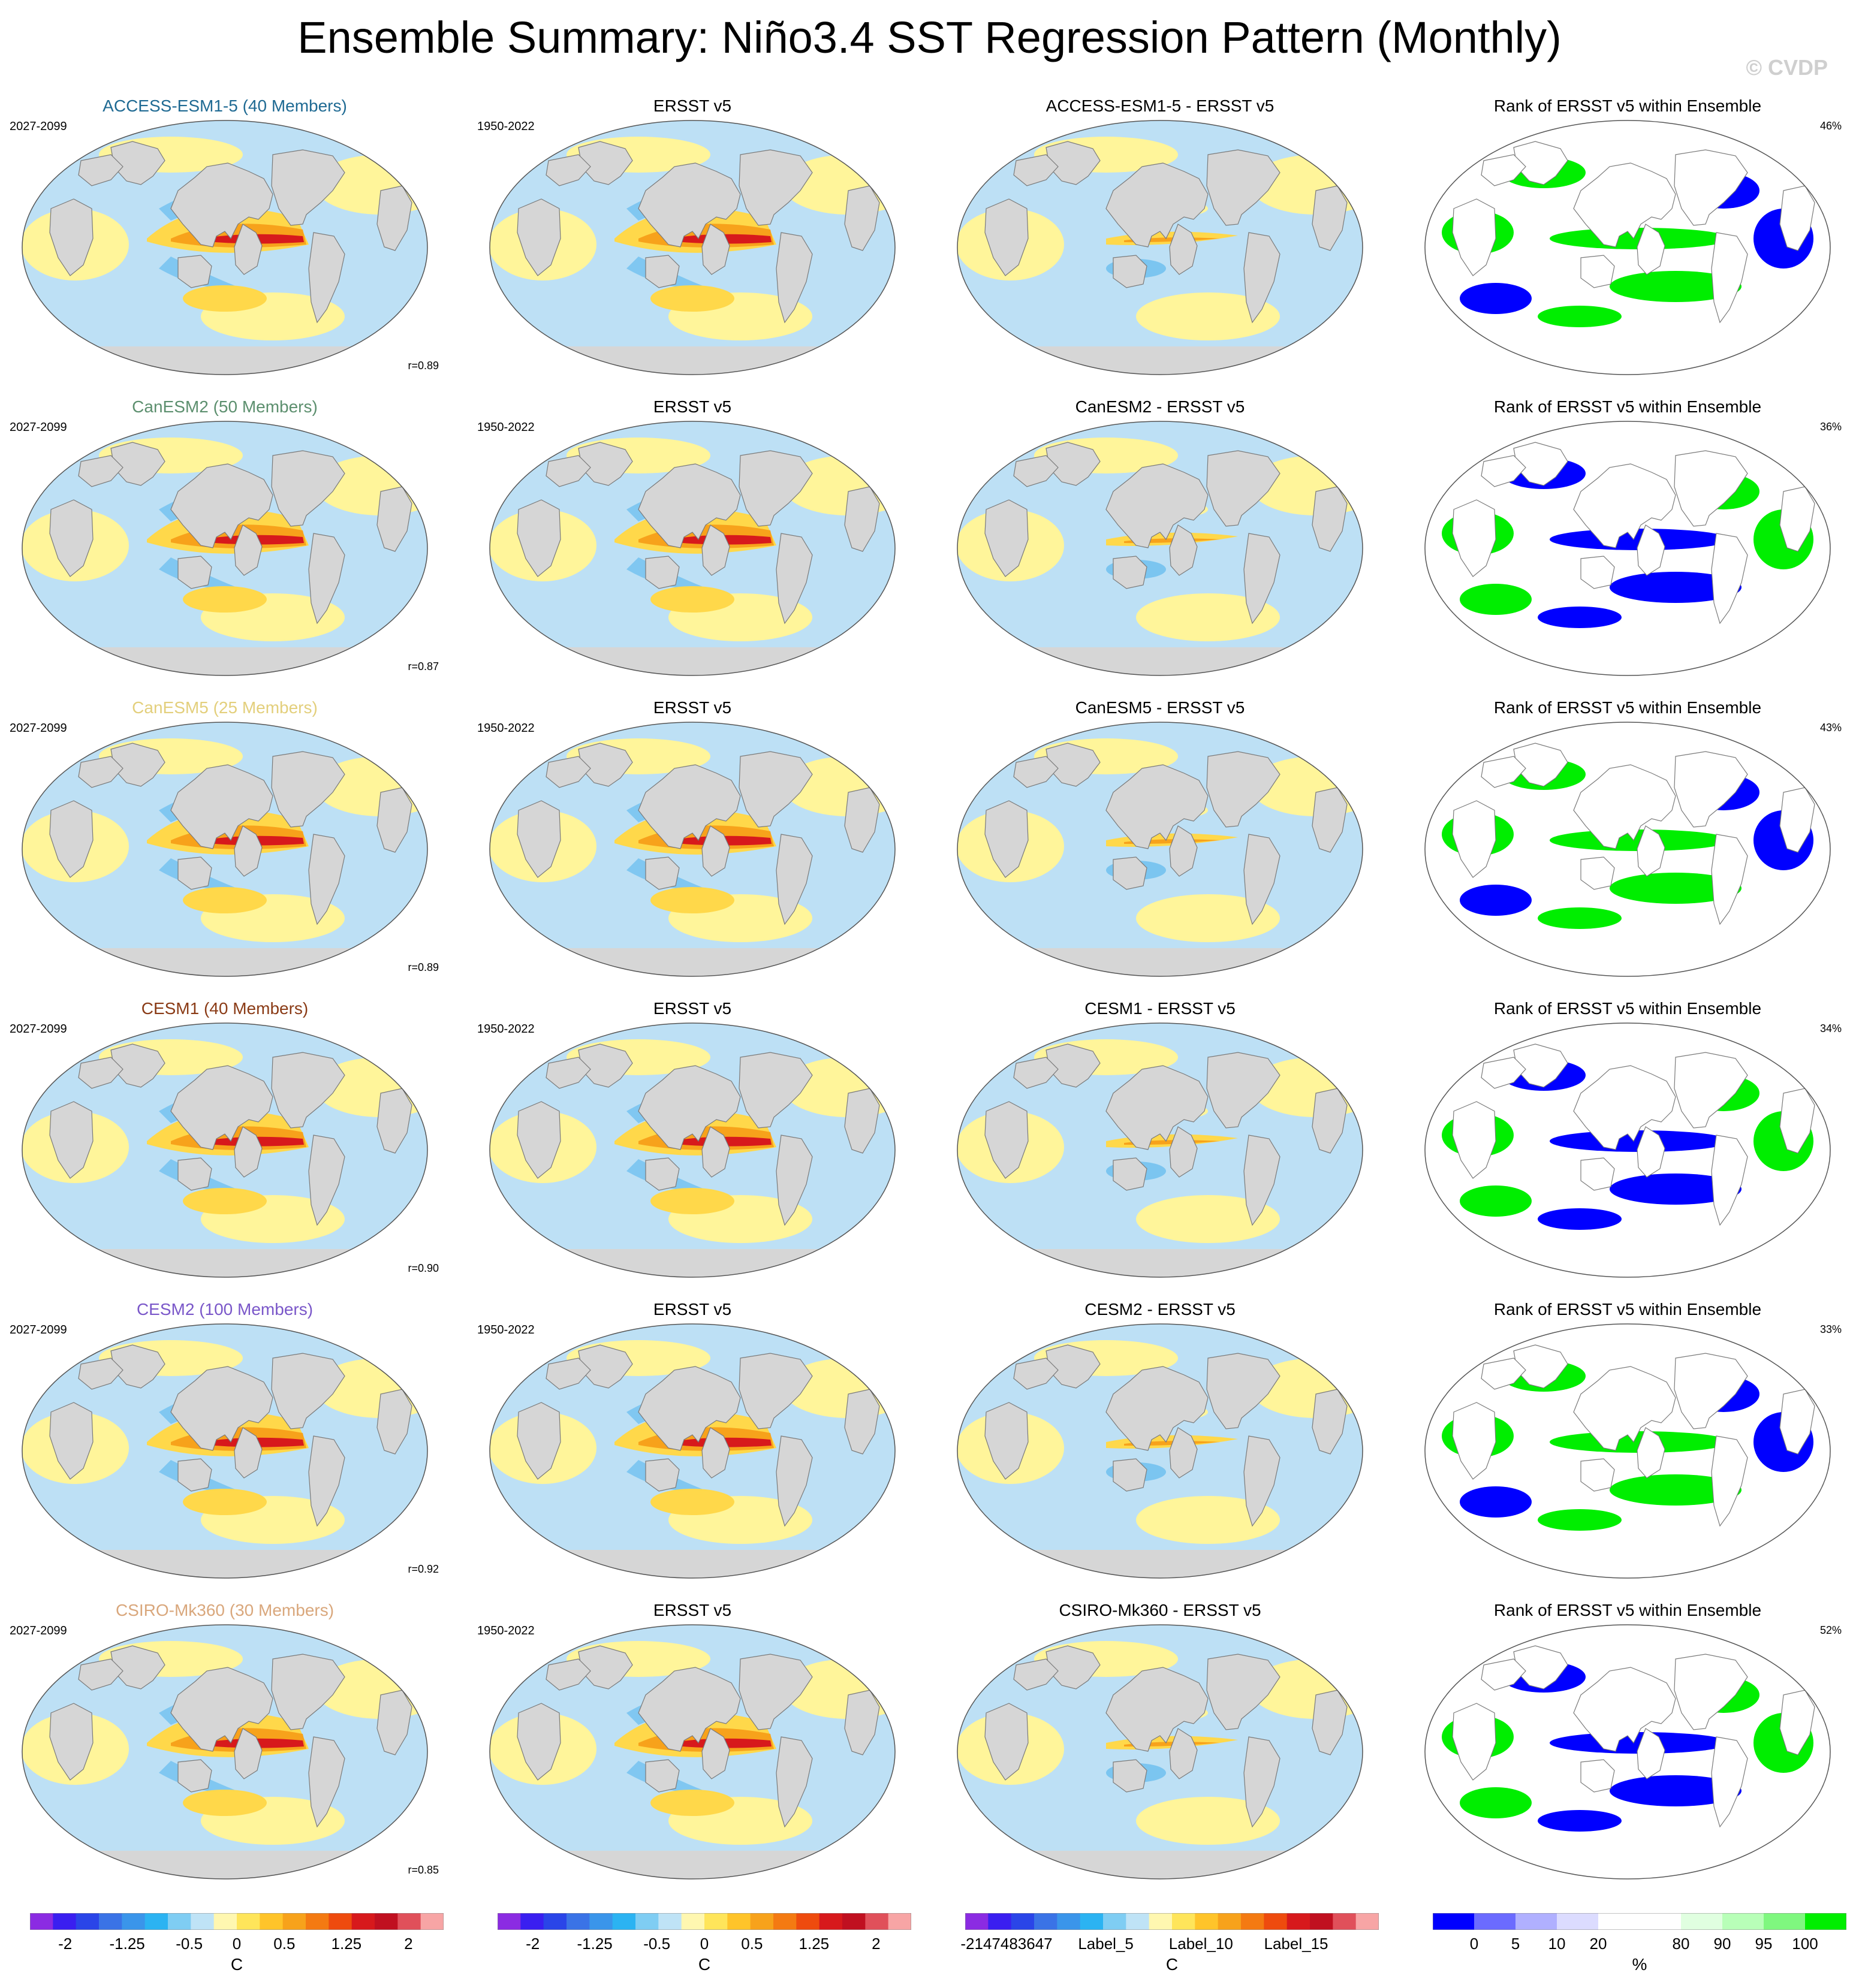 The width and height of the screenshot is (1859, 1988). Describe the element at coordinates (423, 1569) in the screenshot. I see `pattern-correlation: r=0.92` at that location.